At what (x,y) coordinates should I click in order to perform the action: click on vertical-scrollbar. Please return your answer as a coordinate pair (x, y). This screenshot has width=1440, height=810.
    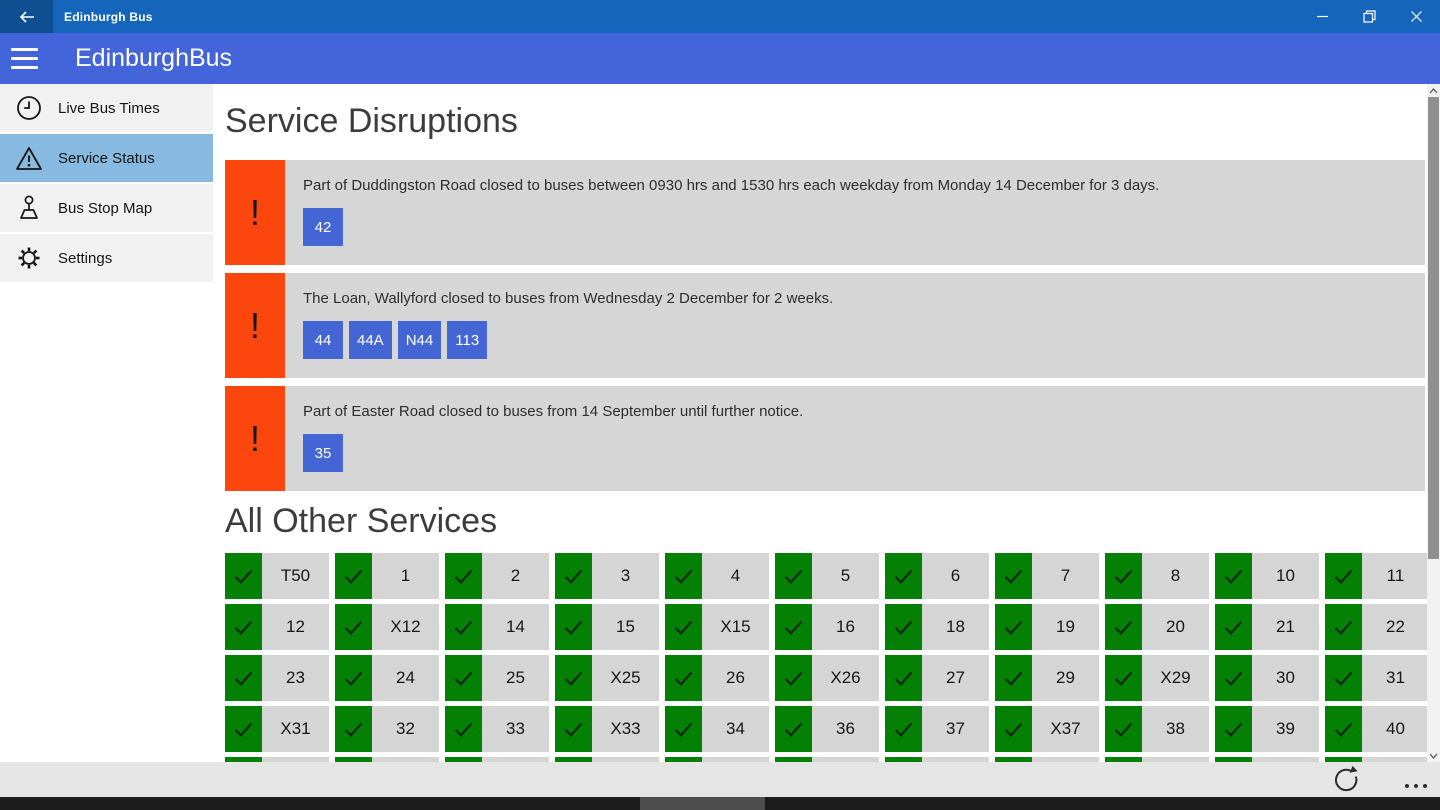
    Looking at the image, I should click on (1433, 423).